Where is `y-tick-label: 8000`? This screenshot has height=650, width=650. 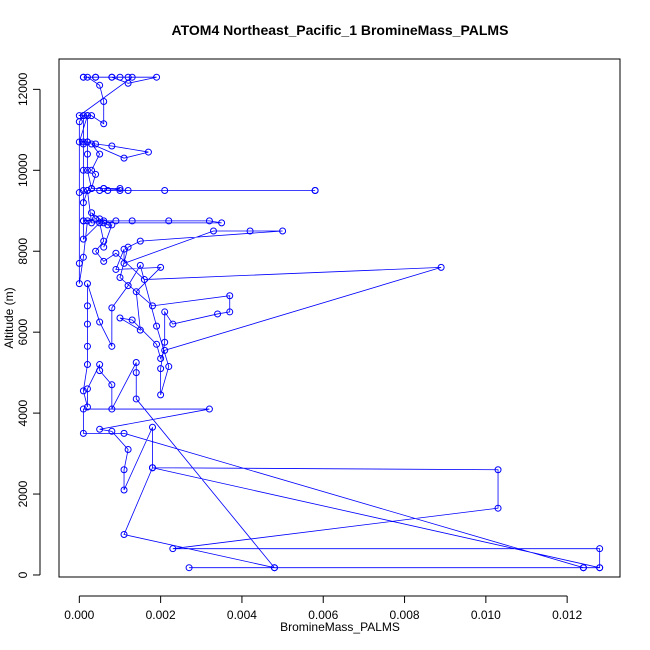
y-tick-label: 8000 is located at coordinates (23, 251).